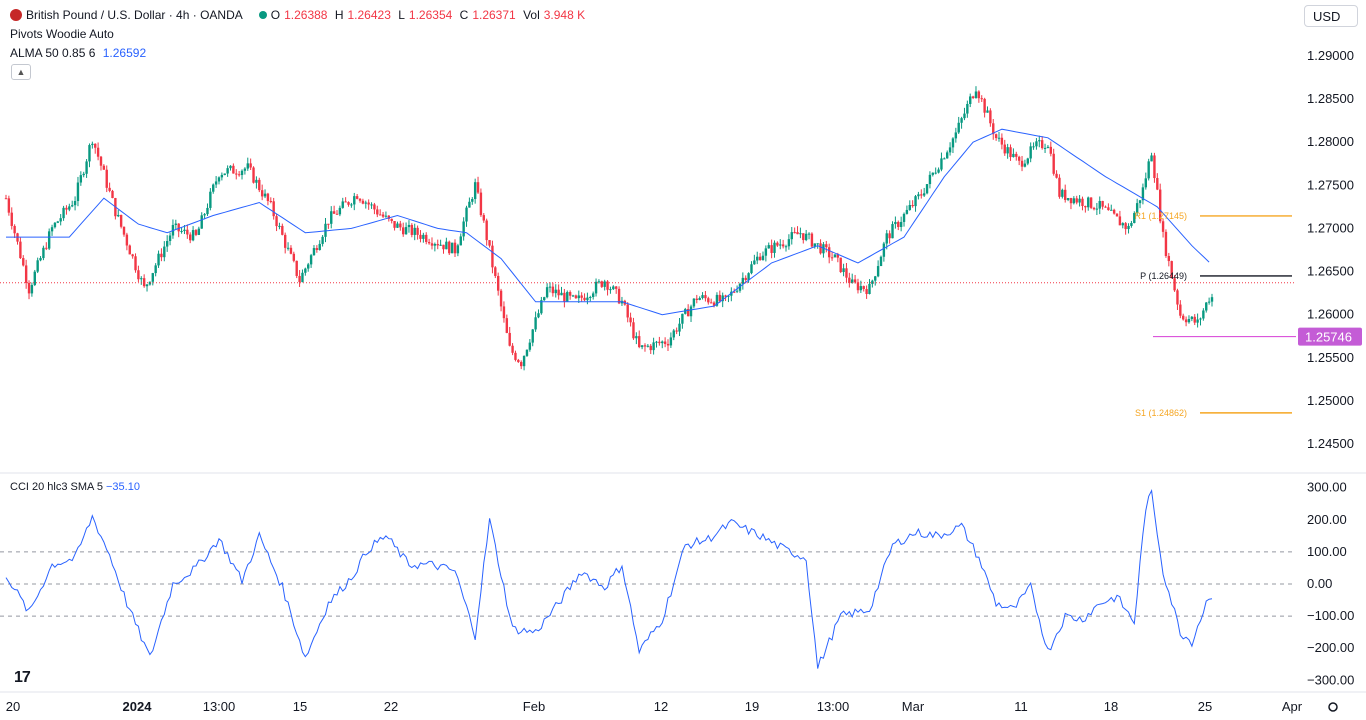 The image size is (1366, 720). I want to click on time-tick-label: 13:00, so click(833, 706).